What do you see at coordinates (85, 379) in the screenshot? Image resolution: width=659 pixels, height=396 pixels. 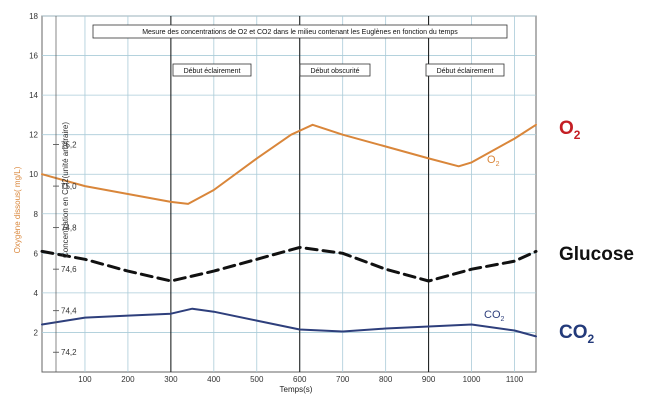 I see `x-tick-label: 100` at bounding box center [85, 379].